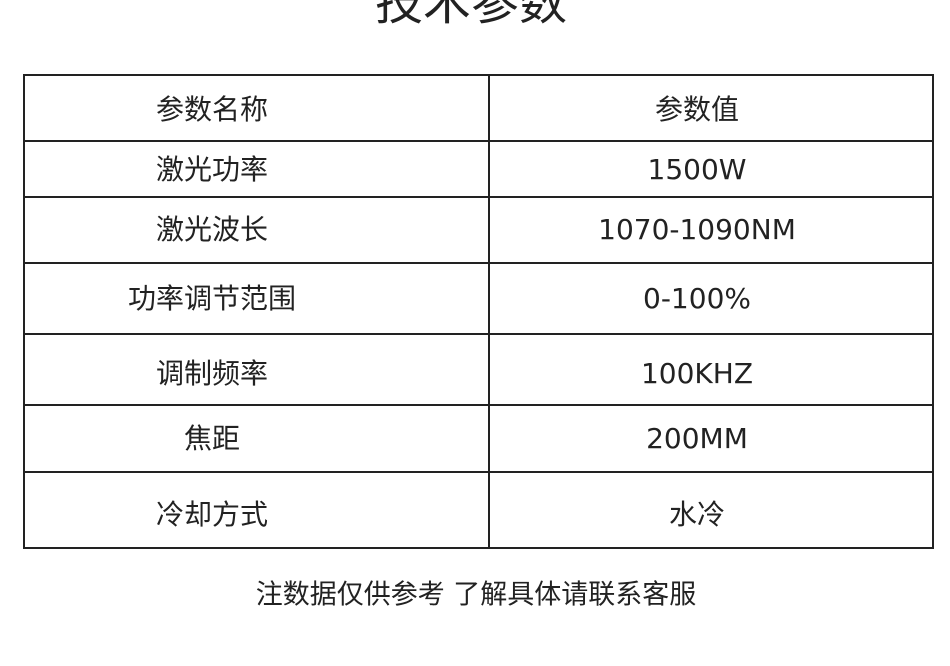 This screenshot has height=666, width=950. I want to click on page-title: 技术参数, so click(471, 15).